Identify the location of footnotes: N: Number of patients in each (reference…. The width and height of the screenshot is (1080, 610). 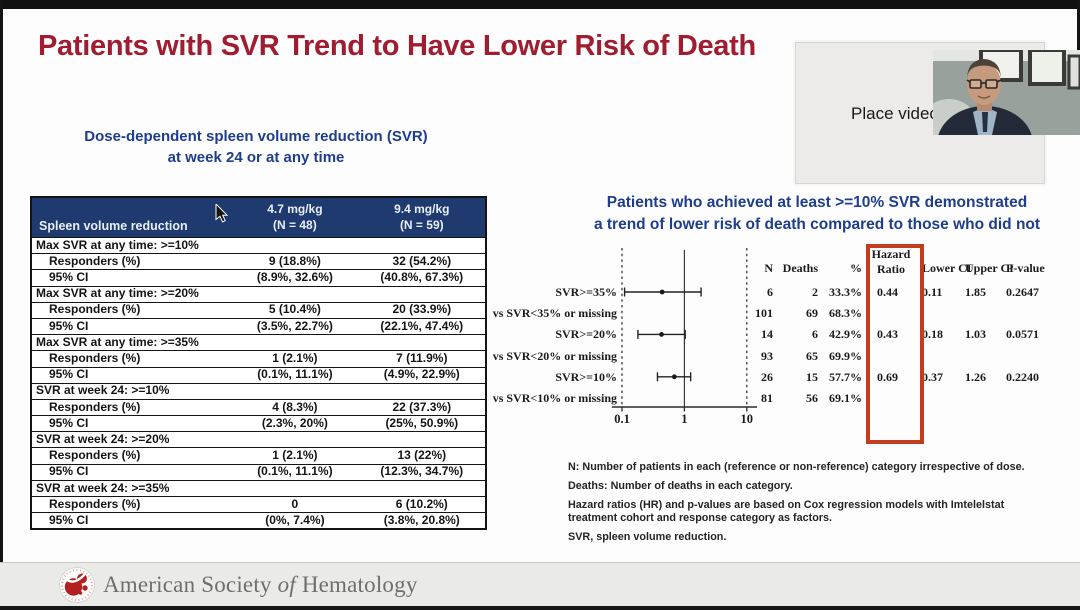
(811, 505).